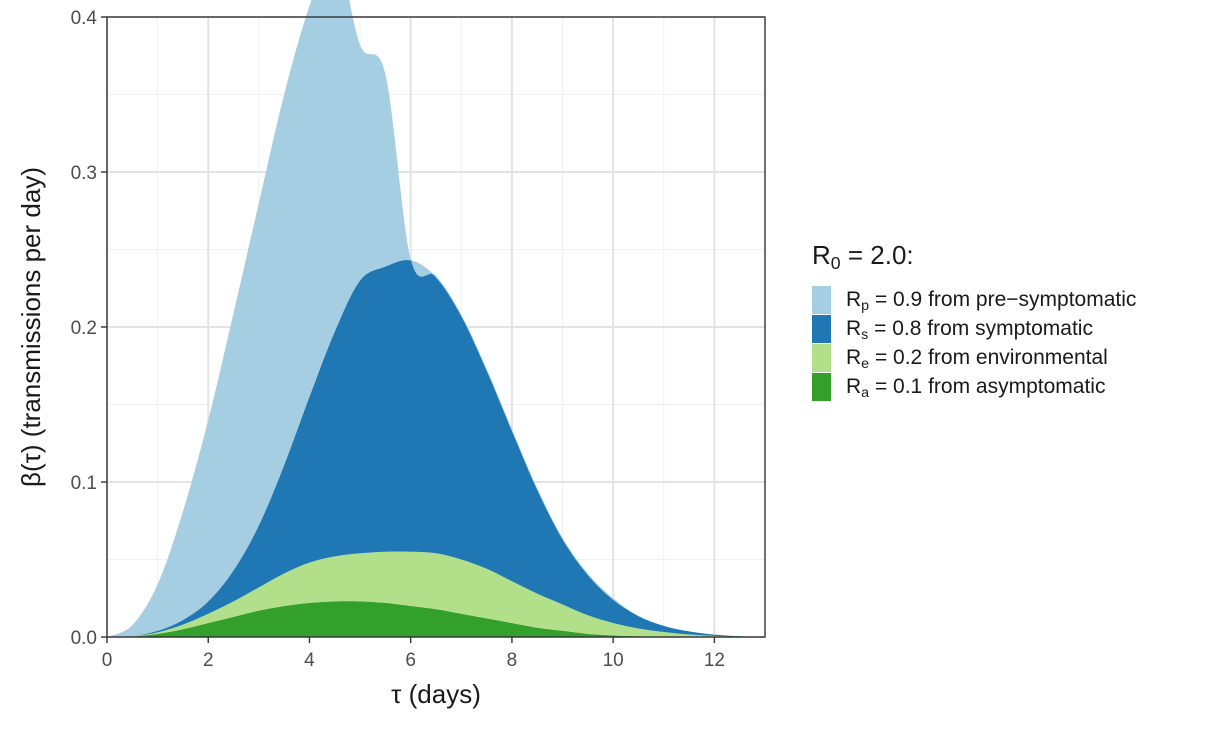  I want to click on area-environmental, so click(436, 594).